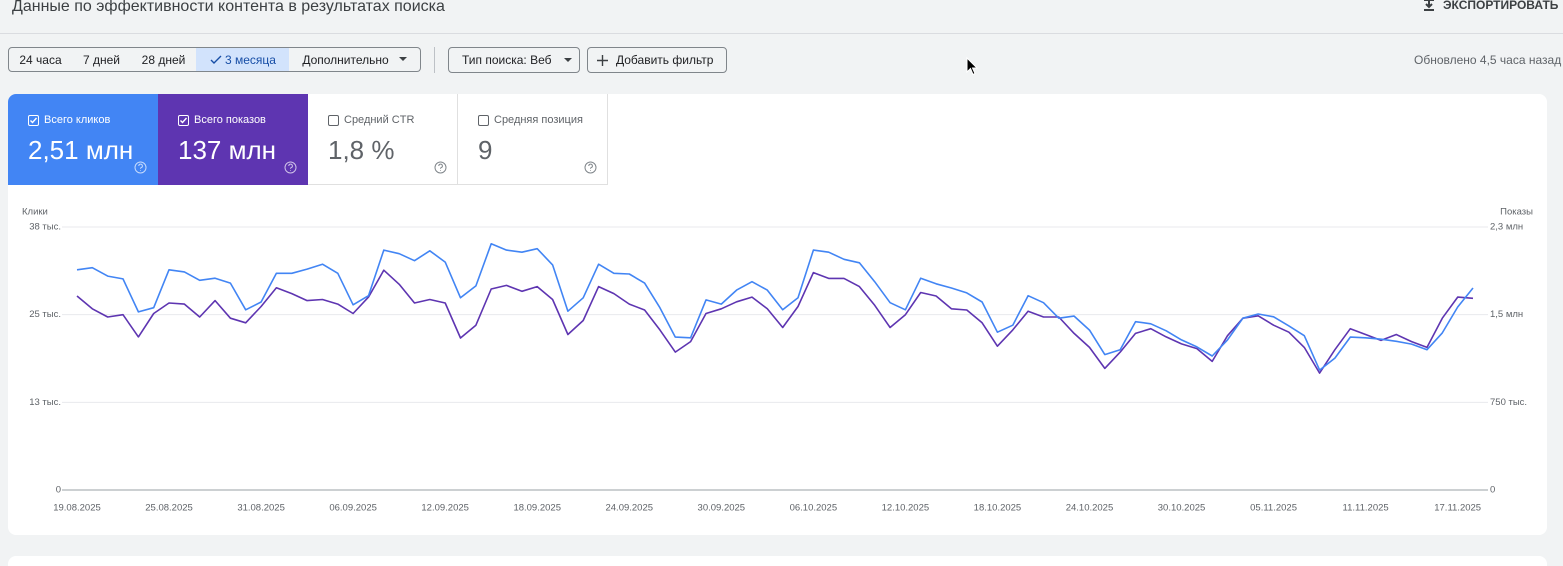  I want to click on metric-label: Всего показов, so click(230, 120).